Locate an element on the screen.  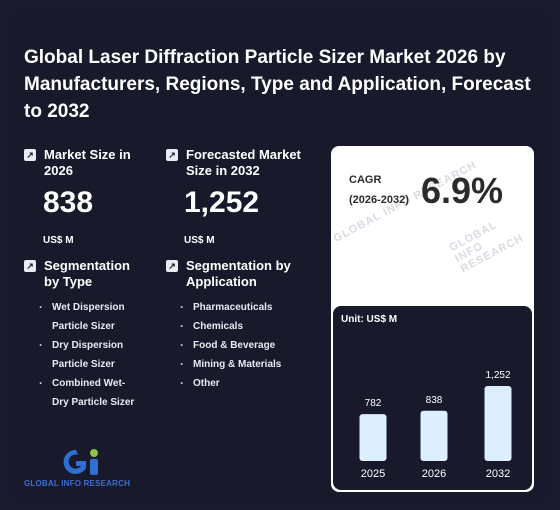
bar-chart-panel: Unit: US$ M 782 2025 838 2026 1,252 2032 is located at coordinates (432, 398).